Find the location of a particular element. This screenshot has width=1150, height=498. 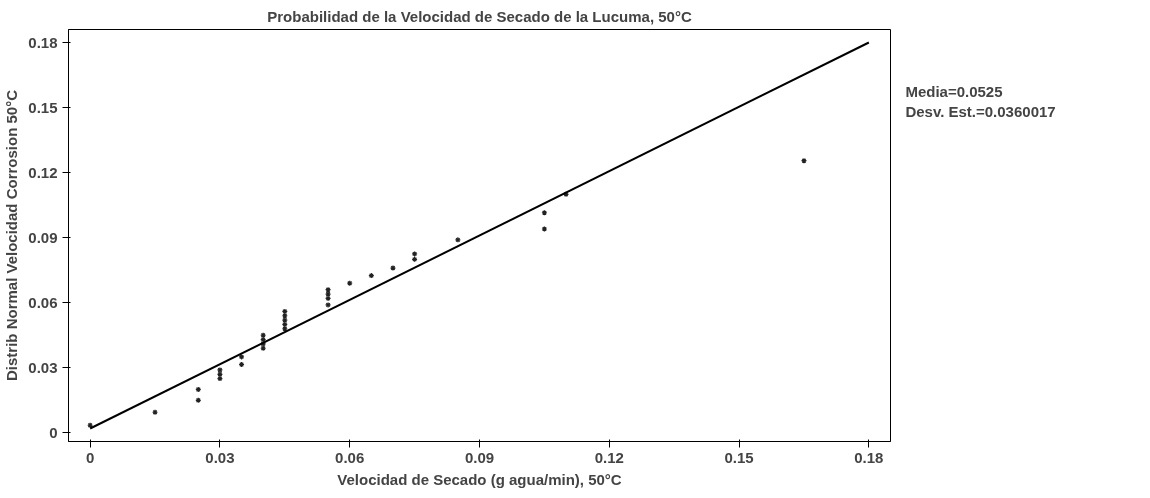

x-tick-label: 0.18 is located at coordinates (869, 457).